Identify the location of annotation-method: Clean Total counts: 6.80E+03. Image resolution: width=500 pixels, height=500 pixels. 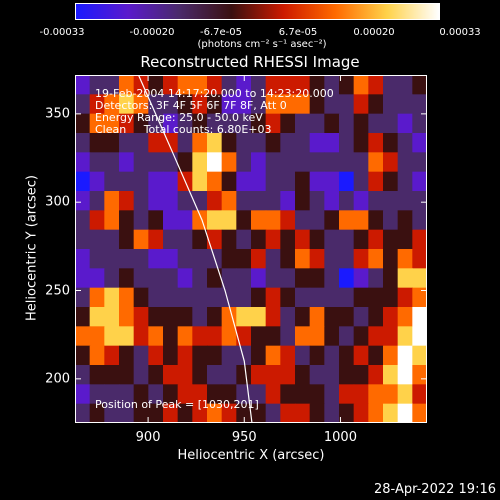
(183, 129).